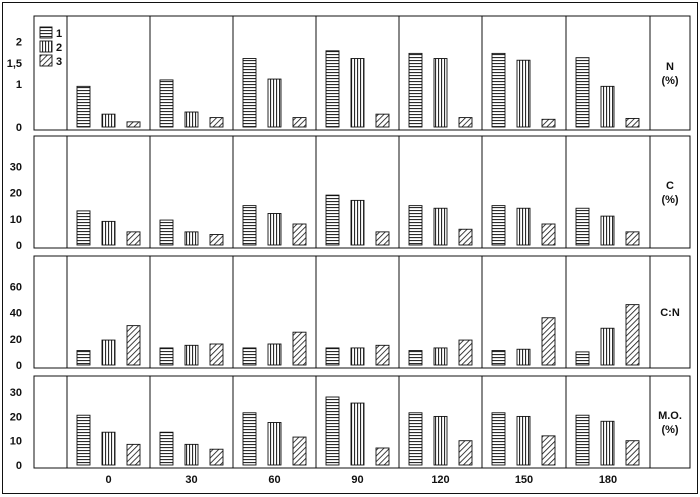 The width and height of the screenshot is (700, 497). I want to click on legend: 1 2 3, so click(50, 47).